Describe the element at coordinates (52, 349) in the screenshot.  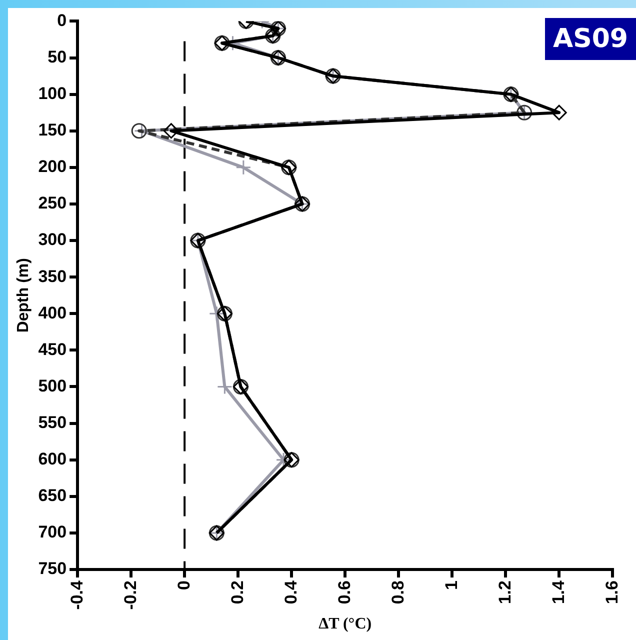
I see `y-tick-label: 450` at that location.